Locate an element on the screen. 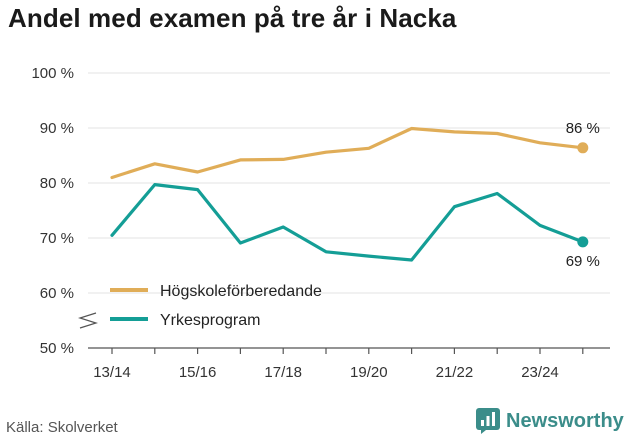 Image resolution: width=631 pixels, height=439 pixels. brand-name: Newsworthy is located at coordinates (565, 420).